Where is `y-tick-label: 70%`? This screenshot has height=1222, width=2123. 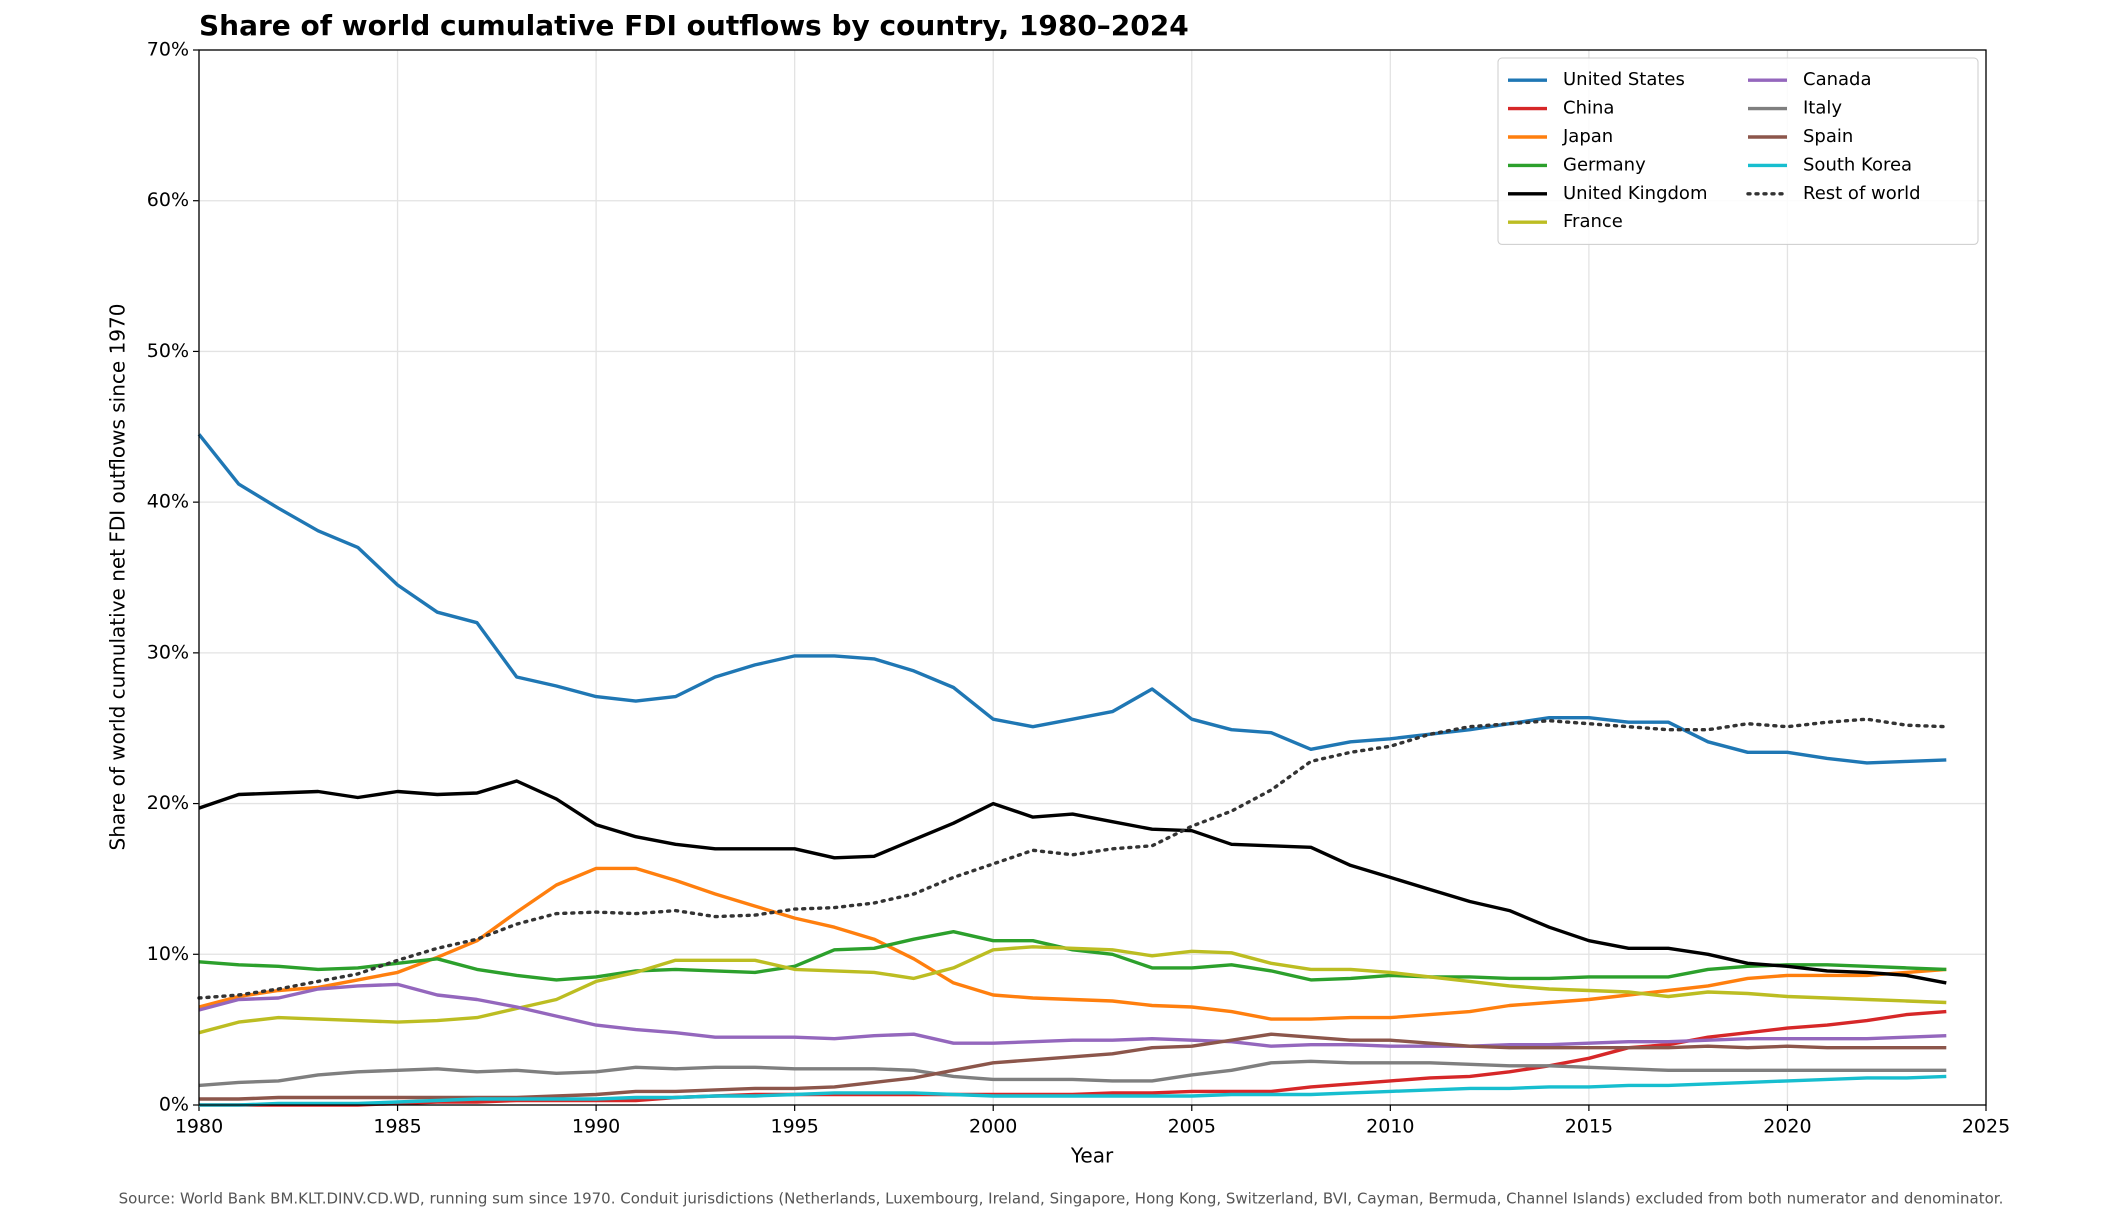
y-tick-label: 70% is located at coordinates (168, 50).